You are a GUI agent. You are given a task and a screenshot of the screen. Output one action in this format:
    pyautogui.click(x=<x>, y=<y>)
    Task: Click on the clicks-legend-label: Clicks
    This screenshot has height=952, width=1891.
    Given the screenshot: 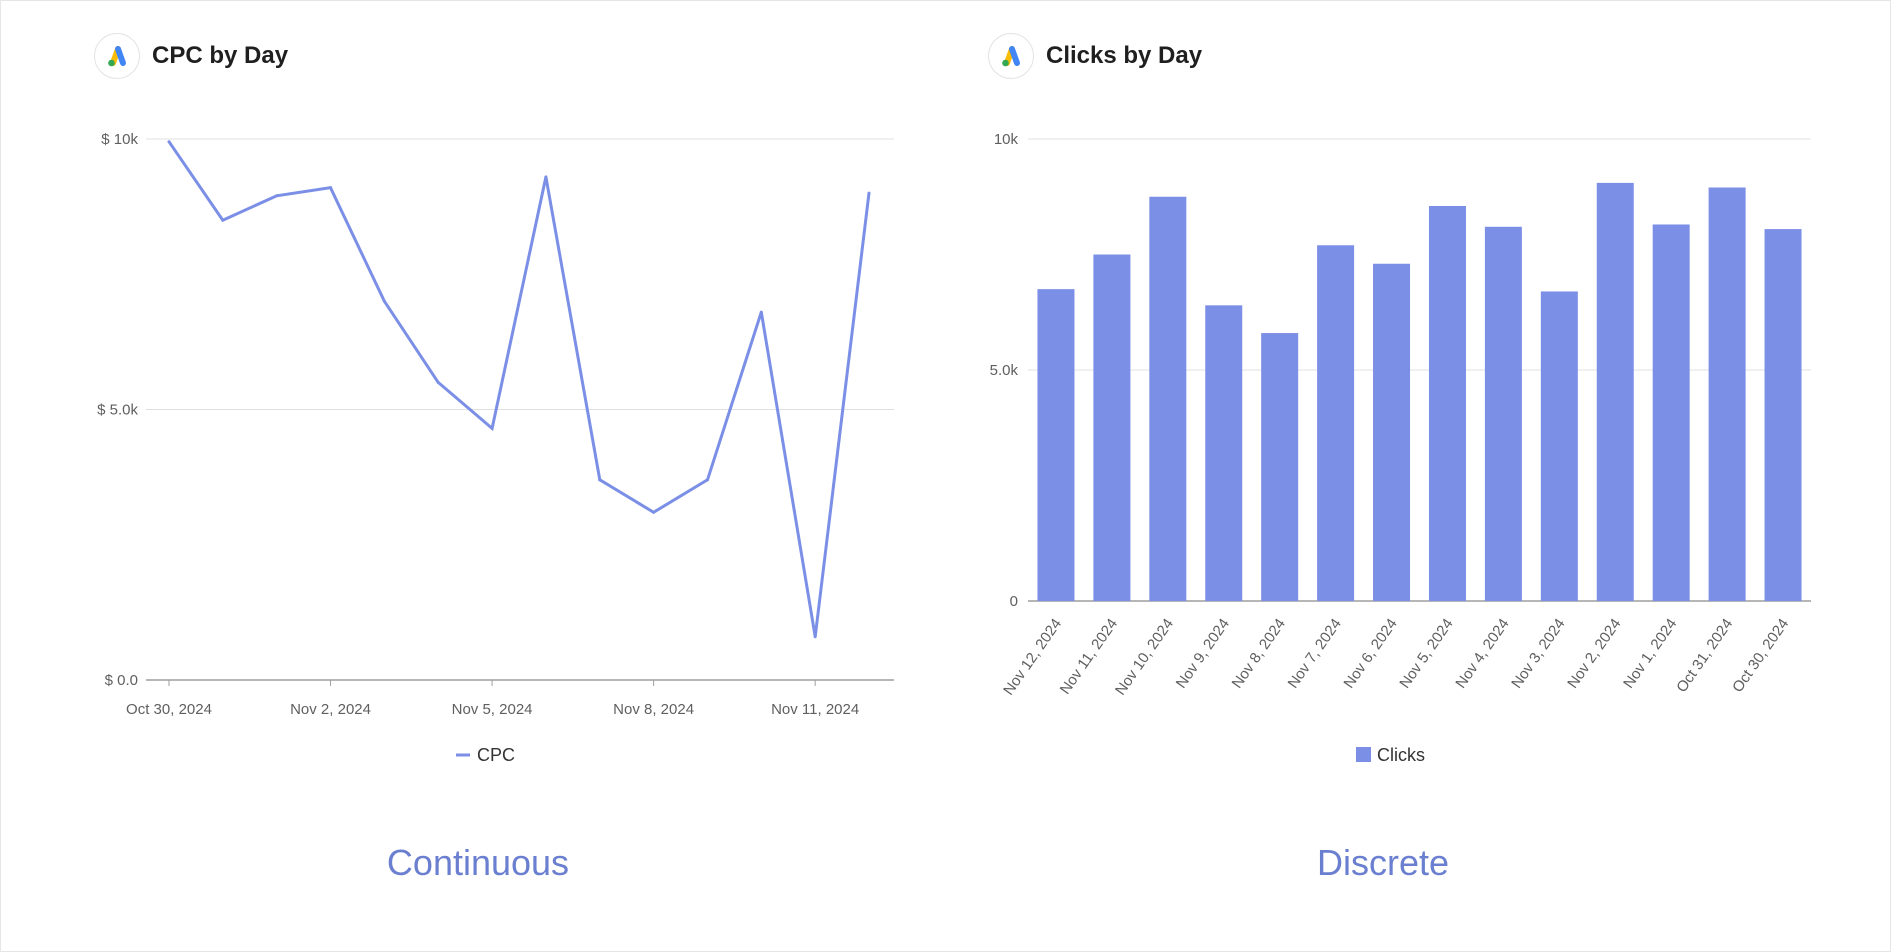 What is the action you would take?
    pyautogui.click(x=1401, y=755)
    